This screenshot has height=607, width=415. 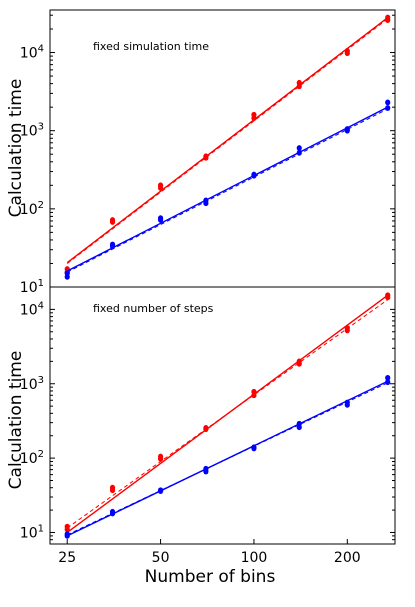 What do you see at coordinates (254, 558) in the screenshot?
I see `bottom-panel-x-tick-label: 100` at bounding box center [254, 558].